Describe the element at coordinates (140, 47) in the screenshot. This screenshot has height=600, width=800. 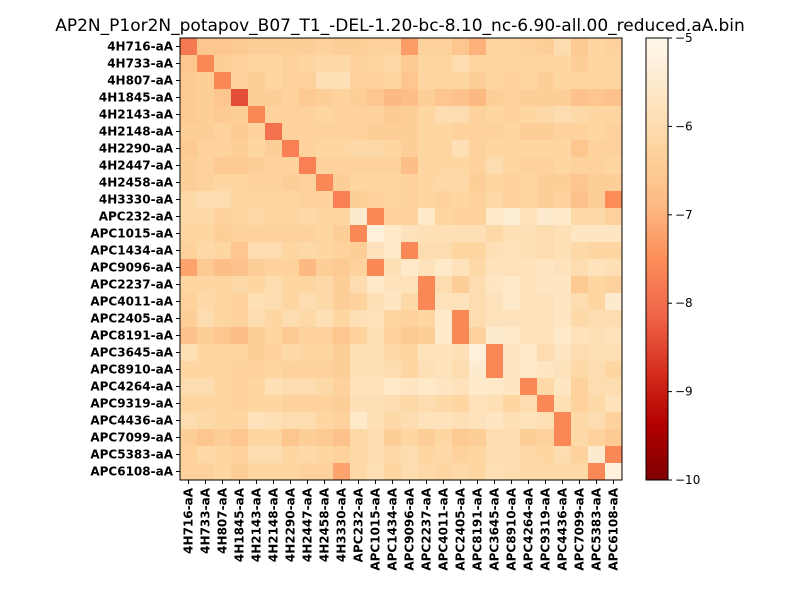
I see `y-tick-label: 4H716-aA` at that location.